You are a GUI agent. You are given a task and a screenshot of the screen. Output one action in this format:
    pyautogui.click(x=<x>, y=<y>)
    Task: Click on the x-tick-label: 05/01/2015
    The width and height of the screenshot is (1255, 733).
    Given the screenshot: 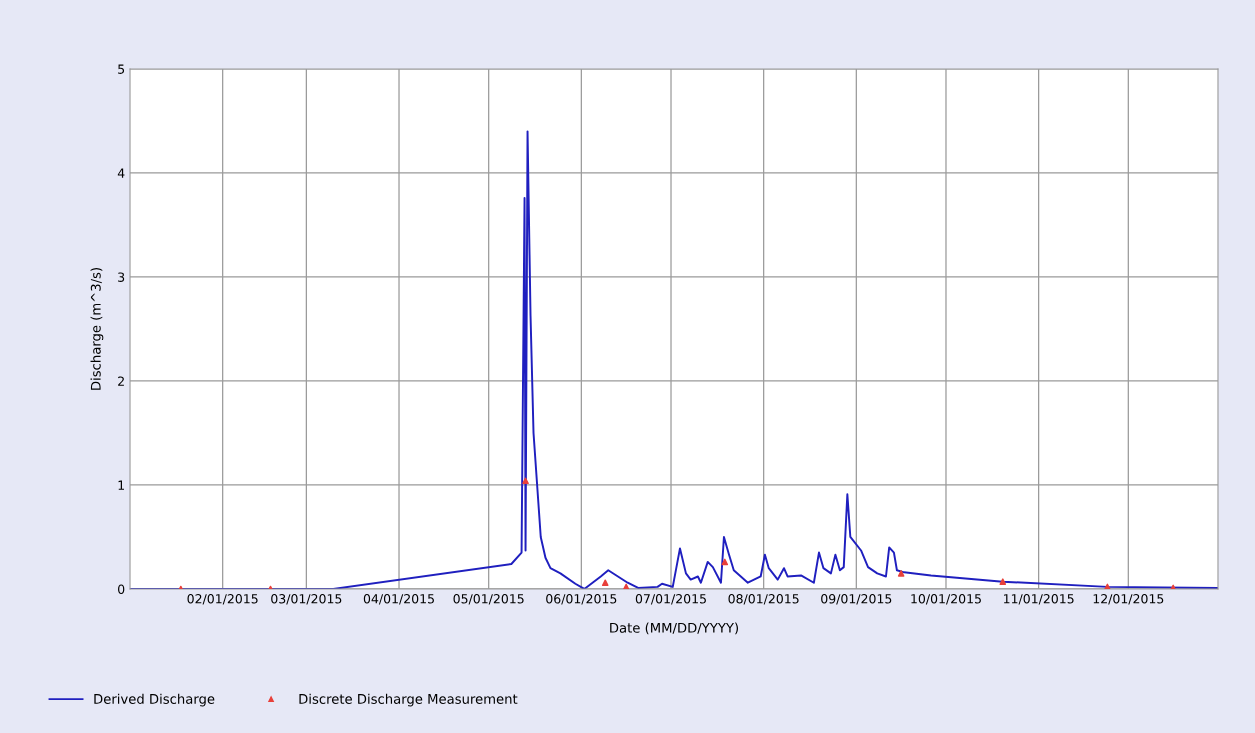 What is the action you would take?
    pyautogui.click(x=488, y=599)
    